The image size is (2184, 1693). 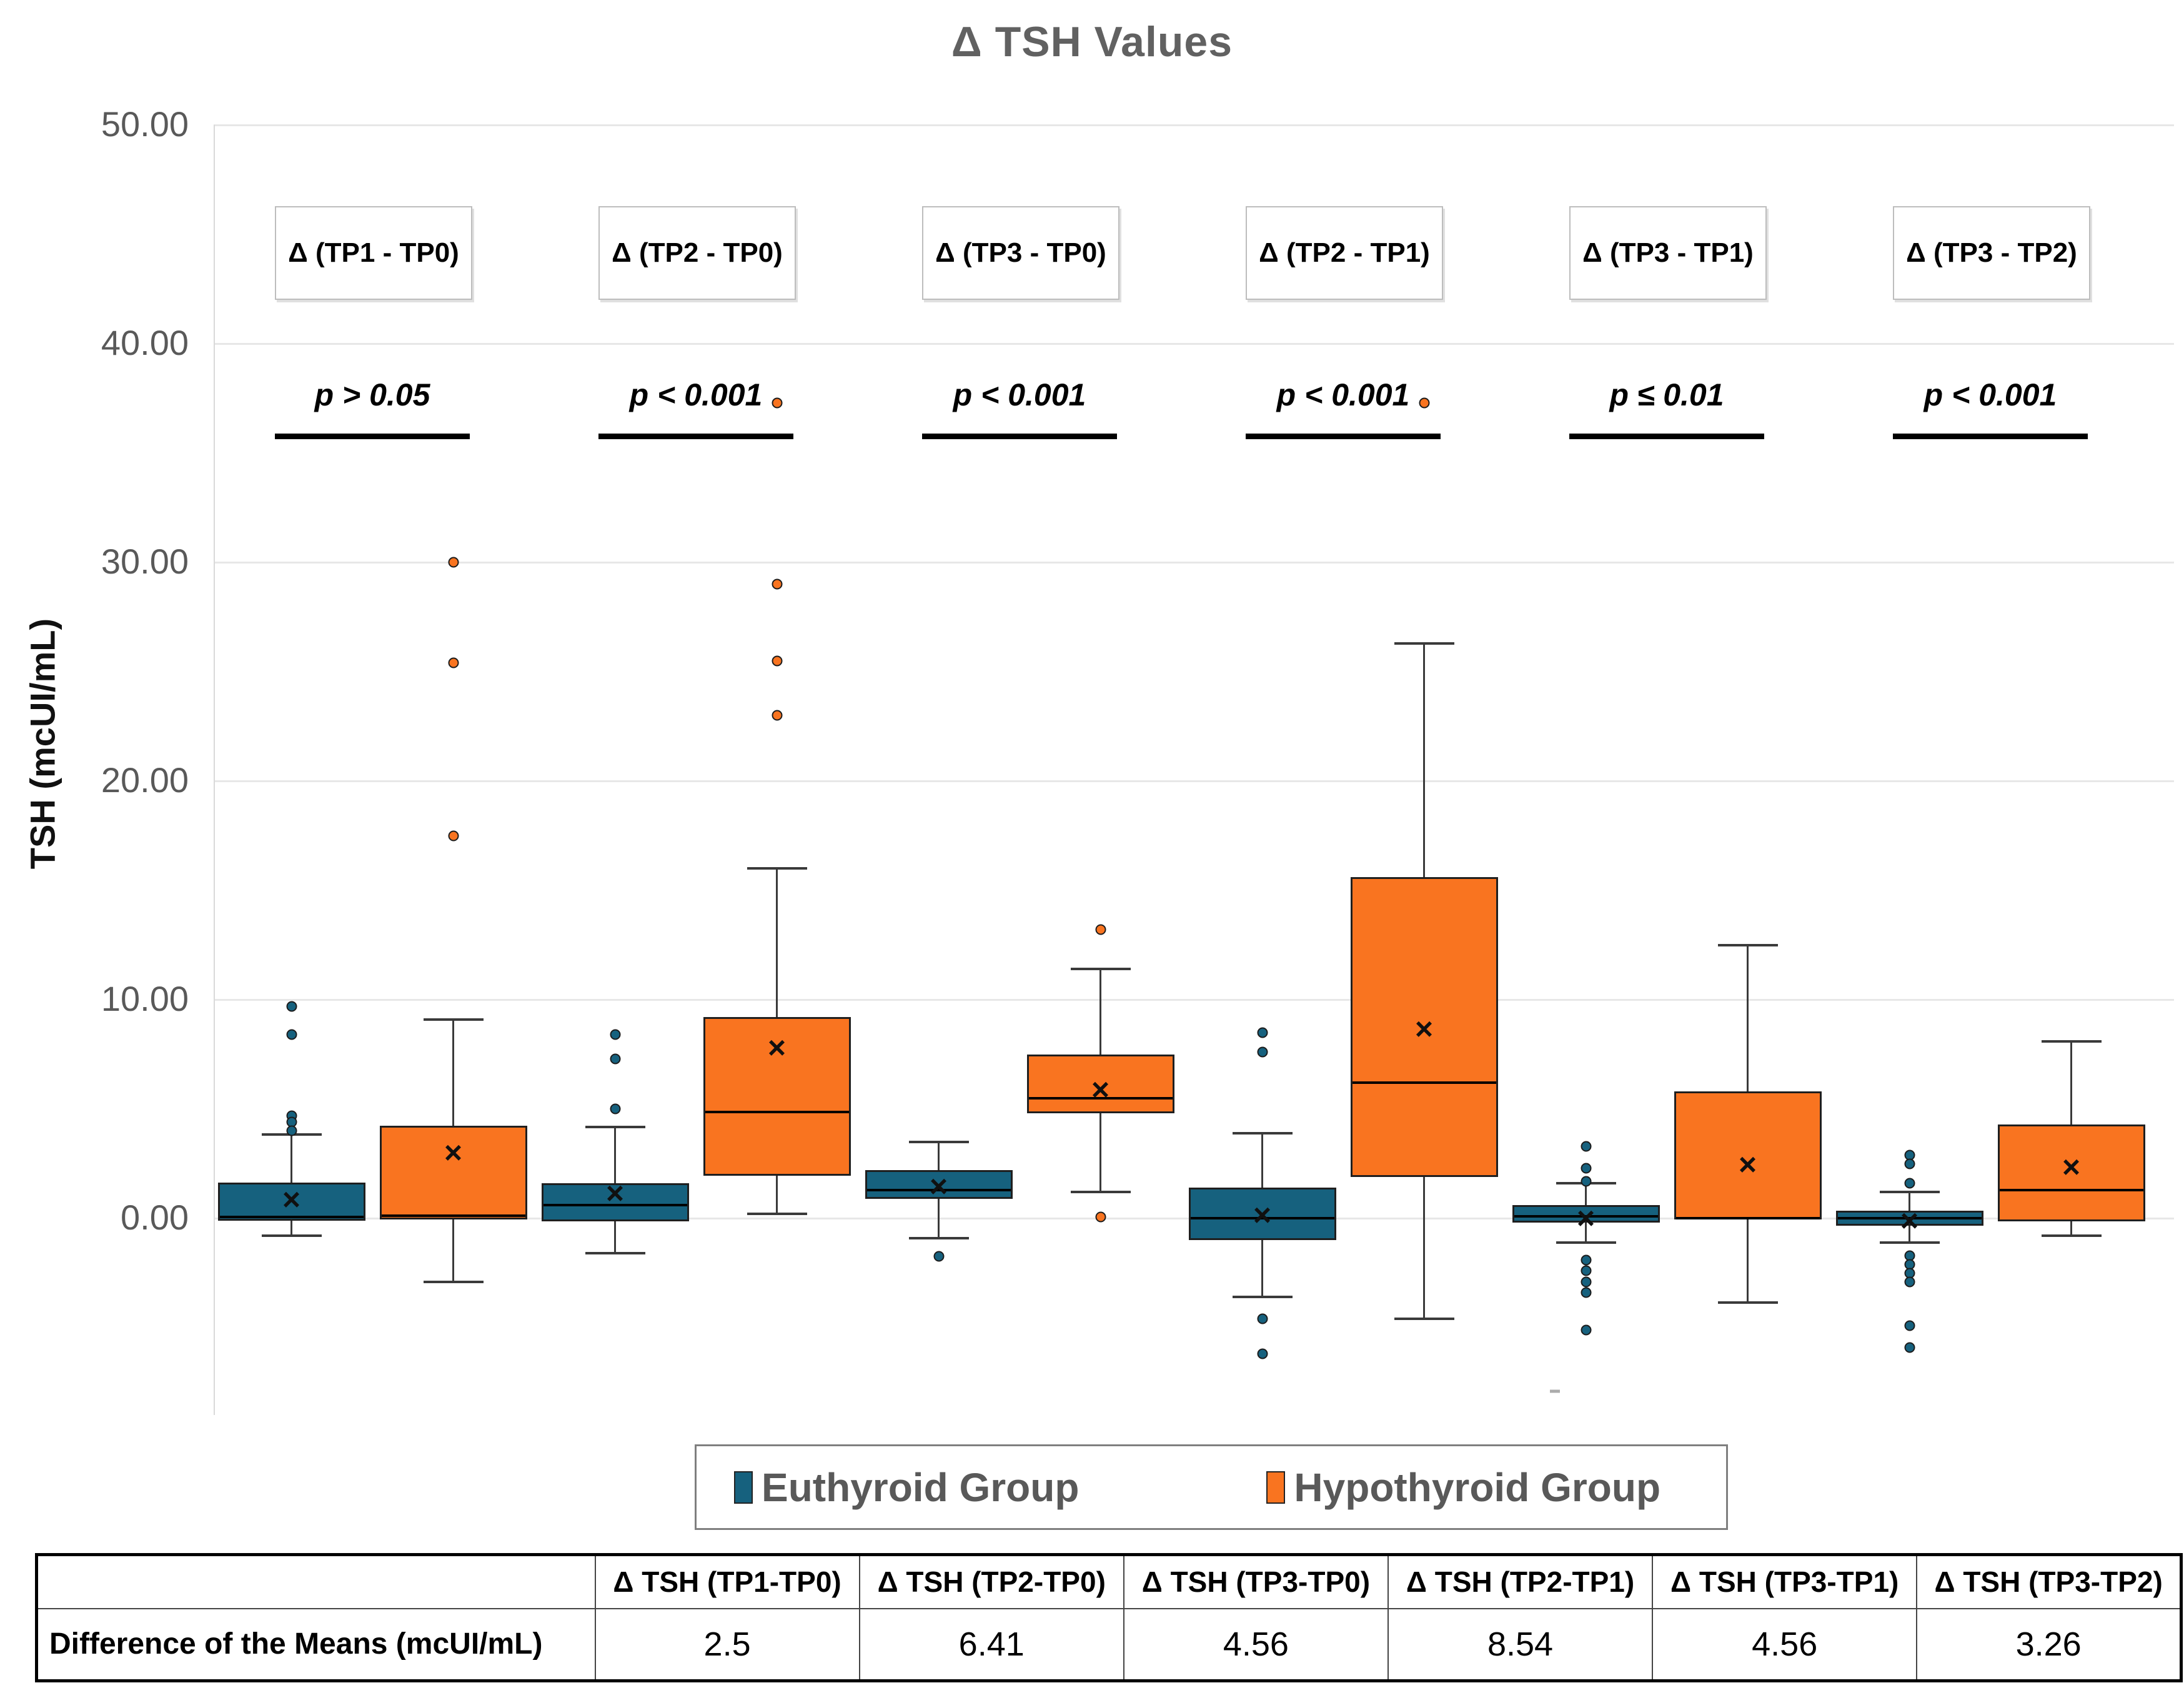 I want to click on legend-label: Hypothyroid Group, so click(x=1477, y=1487).